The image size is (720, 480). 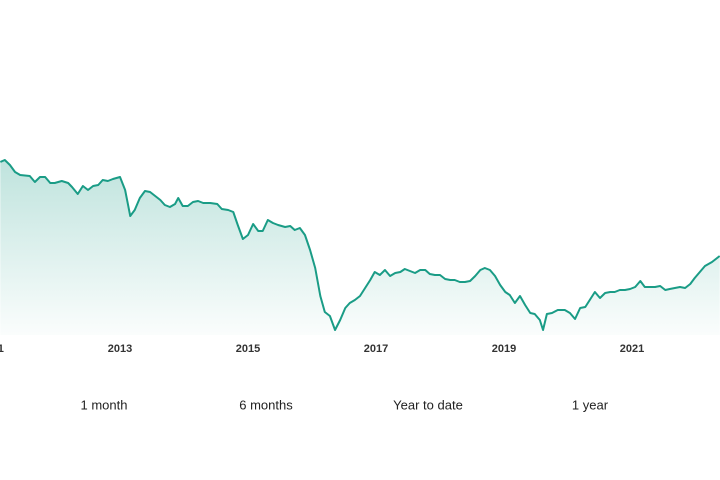 I want to click on x-tick-label: 2011, so click(x=2, y=349).